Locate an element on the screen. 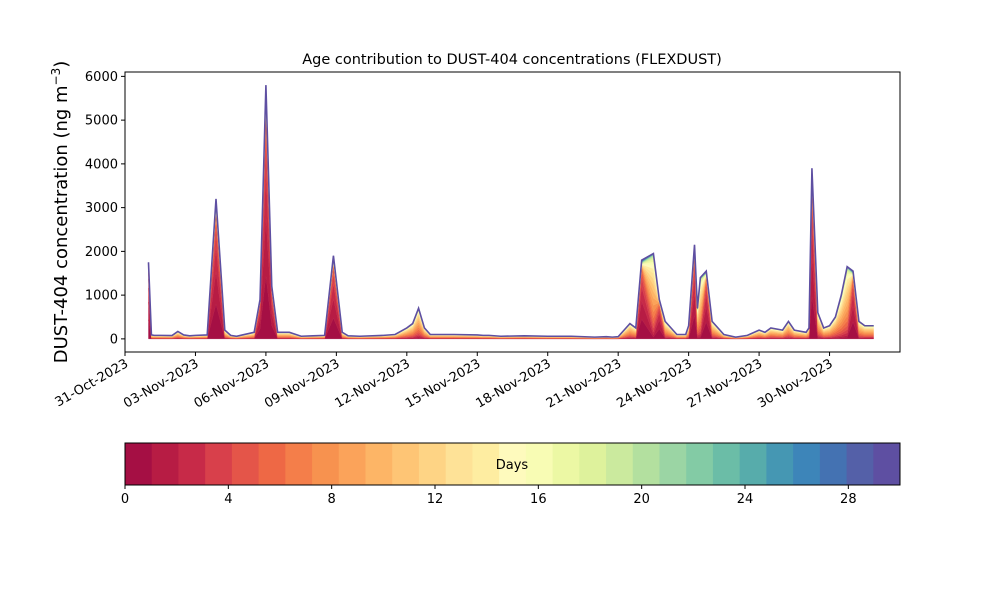 This screenshot has width=1000, height=604. colorbar-label: Days is located at coordinates (512, 465).